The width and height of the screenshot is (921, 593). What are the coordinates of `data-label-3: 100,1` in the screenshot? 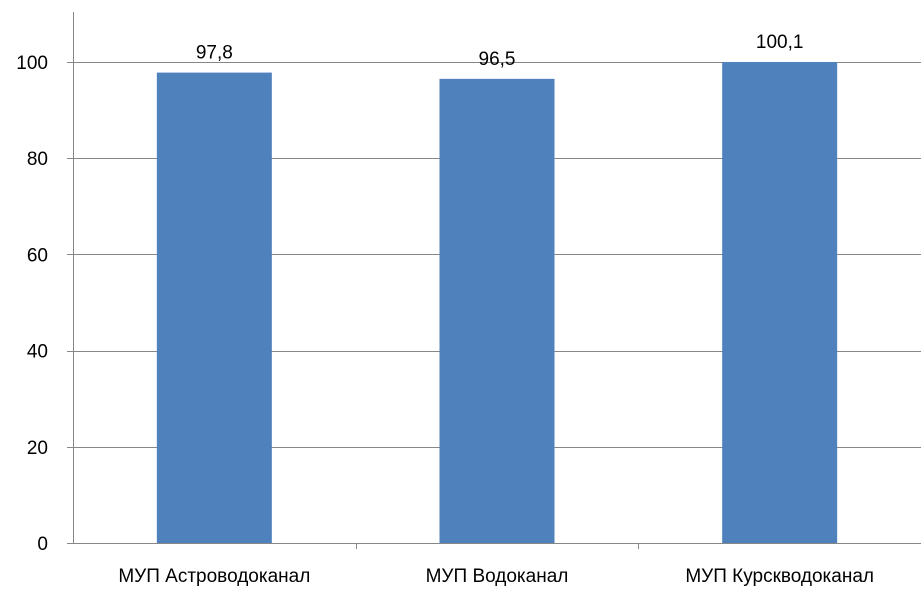 It's located at (780, 42).